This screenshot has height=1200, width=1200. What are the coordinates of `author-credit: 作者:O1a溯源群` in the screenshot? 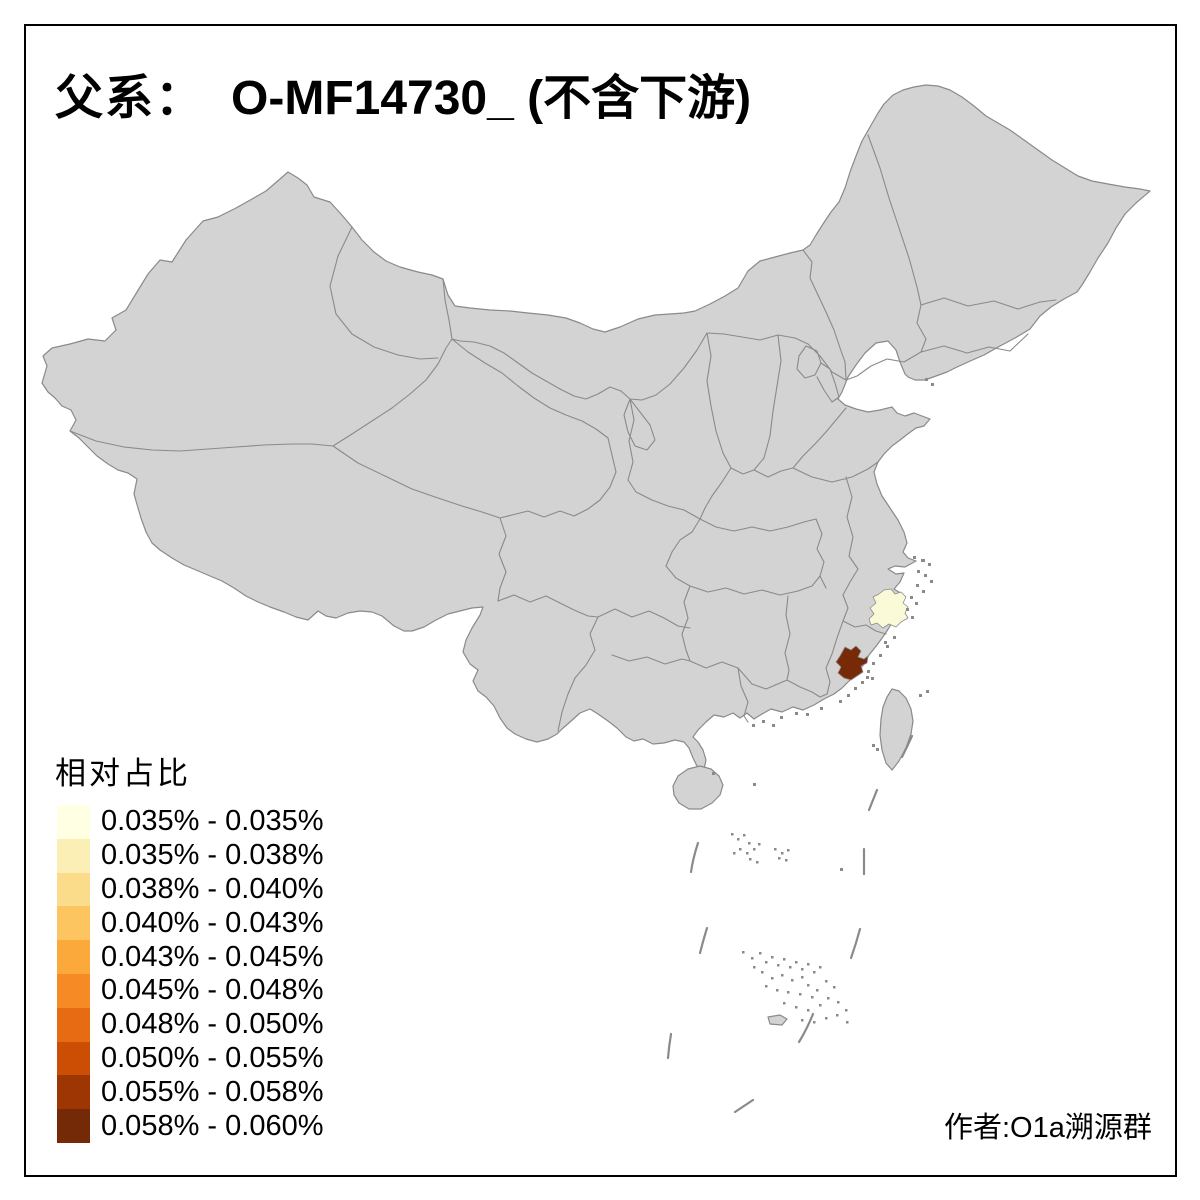 It's located at (1048, 1128).